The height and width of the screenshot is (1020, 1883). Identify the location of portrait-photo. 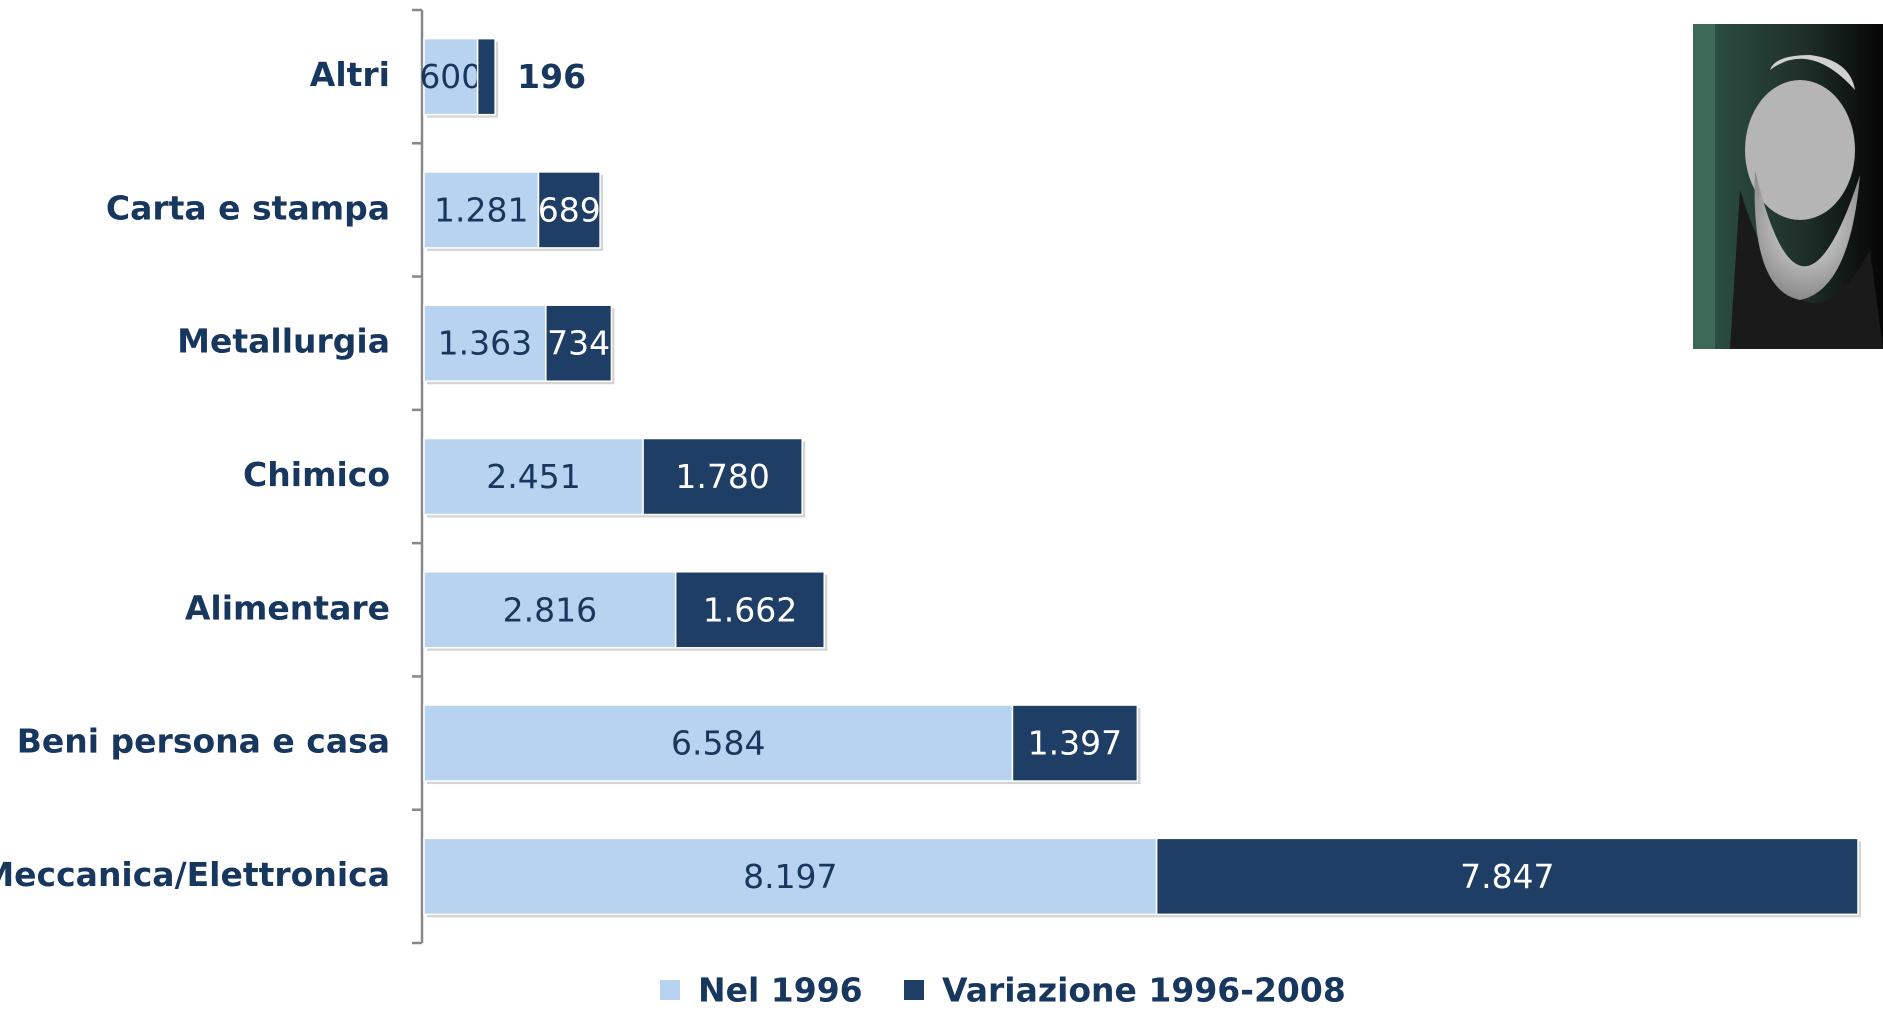
(1788, 186).